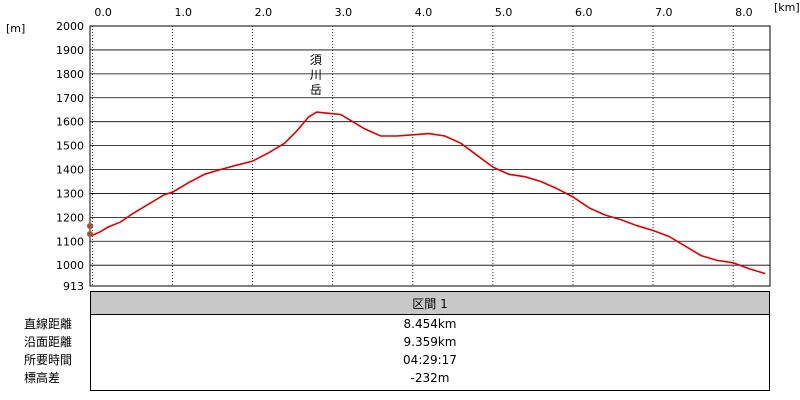 The image size is (800, 400). What do you see at coordinates (70, 74) in the screenshot?
I see `y-tick-label: 1800` at bounding box center [70, 74].